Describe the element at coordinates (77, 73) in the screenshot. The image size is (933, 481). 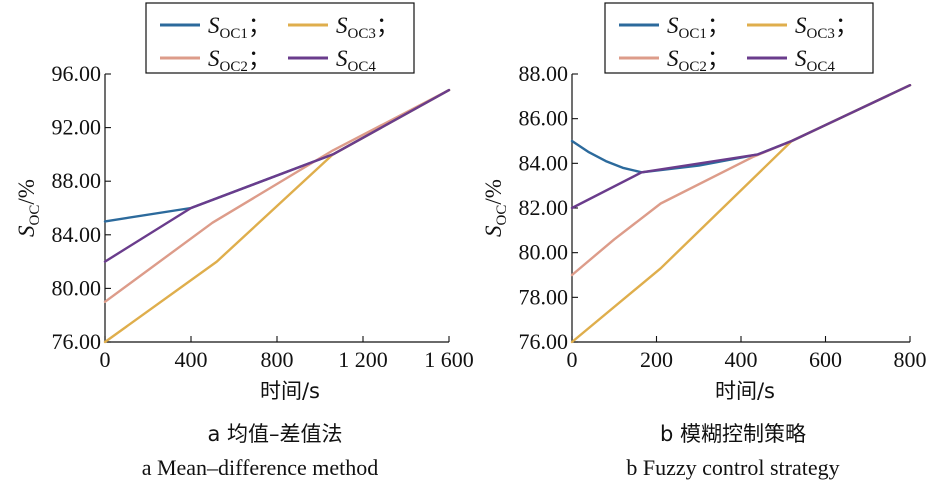
I see `y-tick-label: 96.00` at that location.